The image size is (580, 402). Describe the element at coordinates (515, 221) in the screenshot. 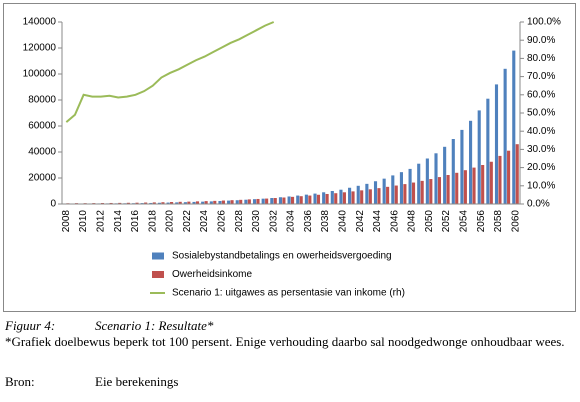

I see `x-tick-label: 2060` at that location.